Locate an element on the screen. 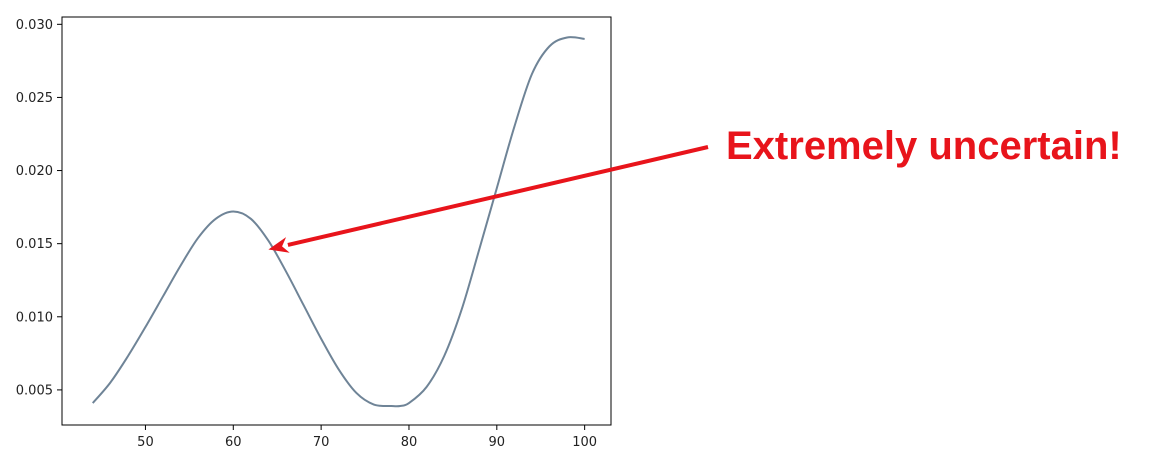 The image size is (1150, 456). x-tick-label: 60 is located at coordinates (233, 442).